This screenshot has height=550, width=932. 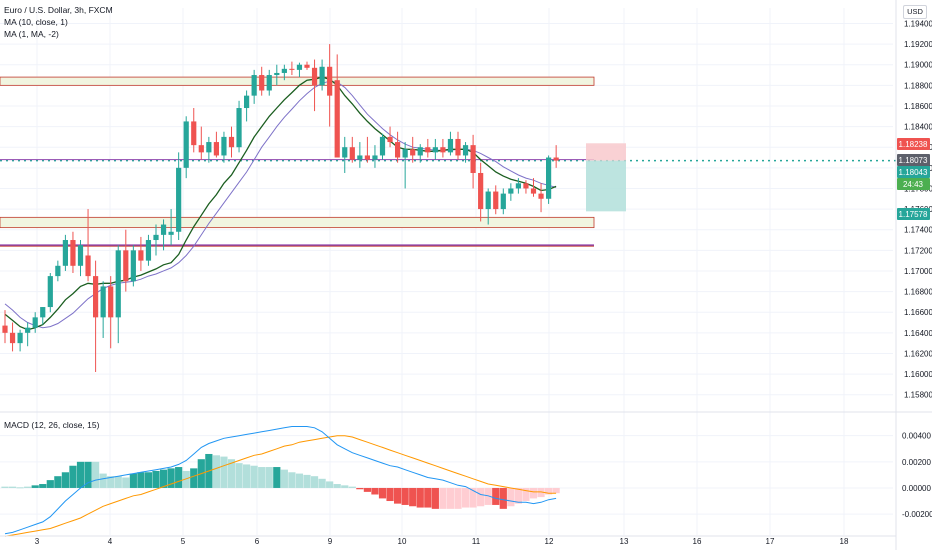 I want to click on macd-y-tick-label: 0.00000, so click(x=916, y=488).